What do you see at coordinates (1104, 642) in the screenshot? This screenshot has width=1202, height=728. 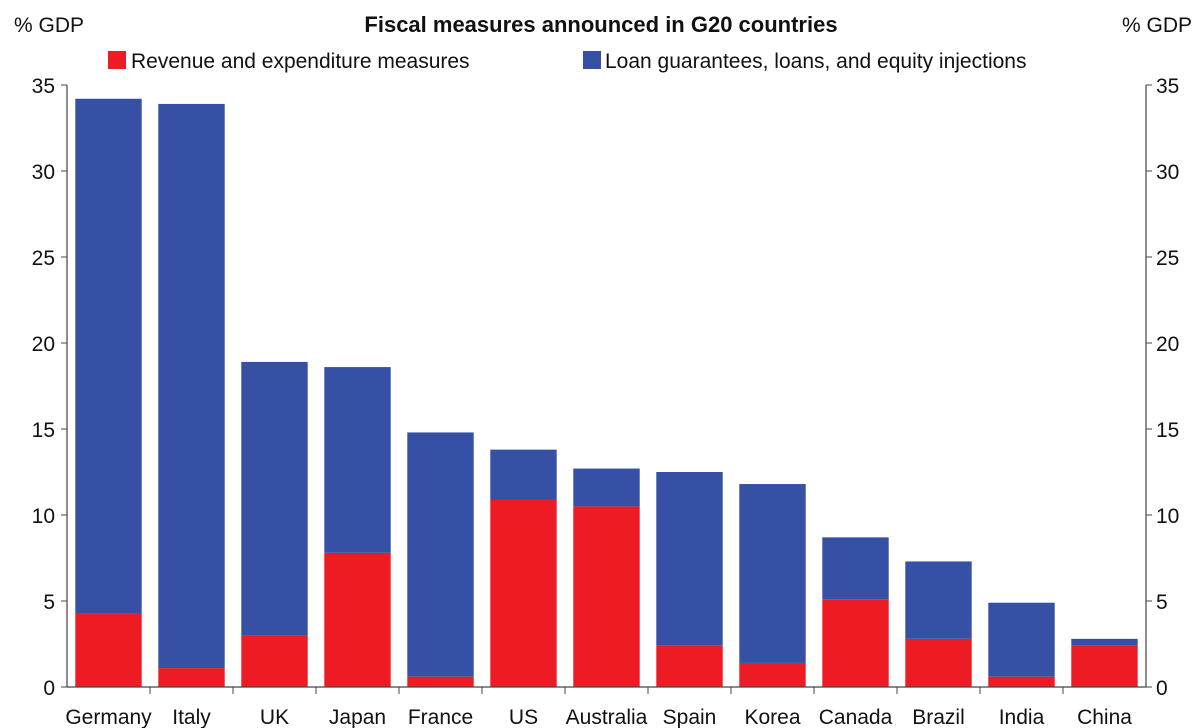 I see `bar-china-loans` at bounding box center [1104, 642].